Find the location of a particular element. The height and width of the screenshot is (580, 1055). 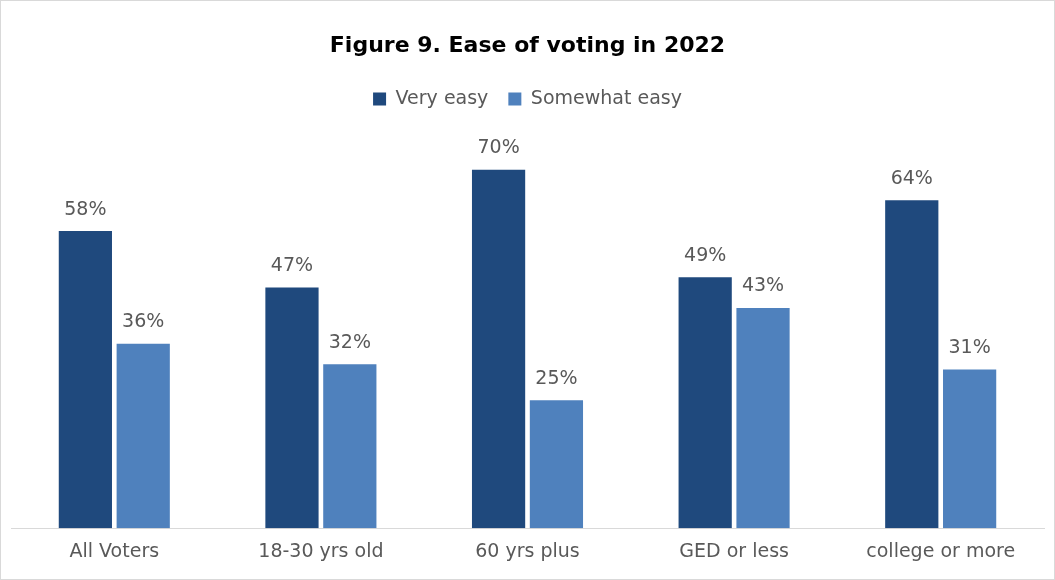

chart-title: Figure 9. Ease of voting in 2022 is located at coordinates (527, 44).